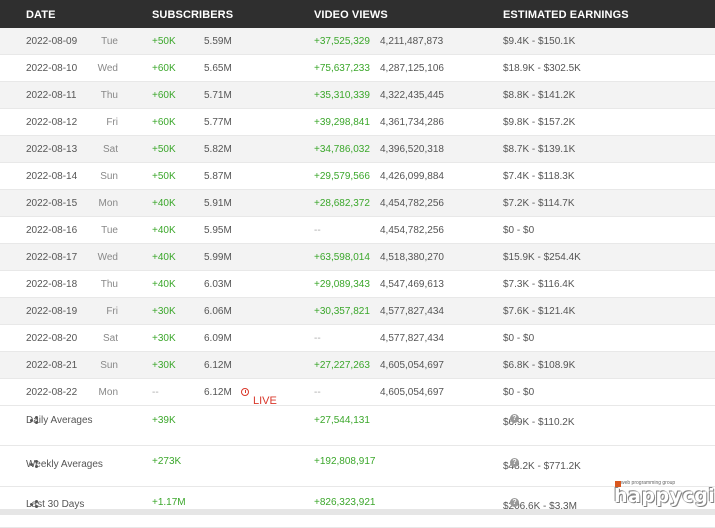  I want to click on row-views-total: 4,211,487,873, so click(412, 41).